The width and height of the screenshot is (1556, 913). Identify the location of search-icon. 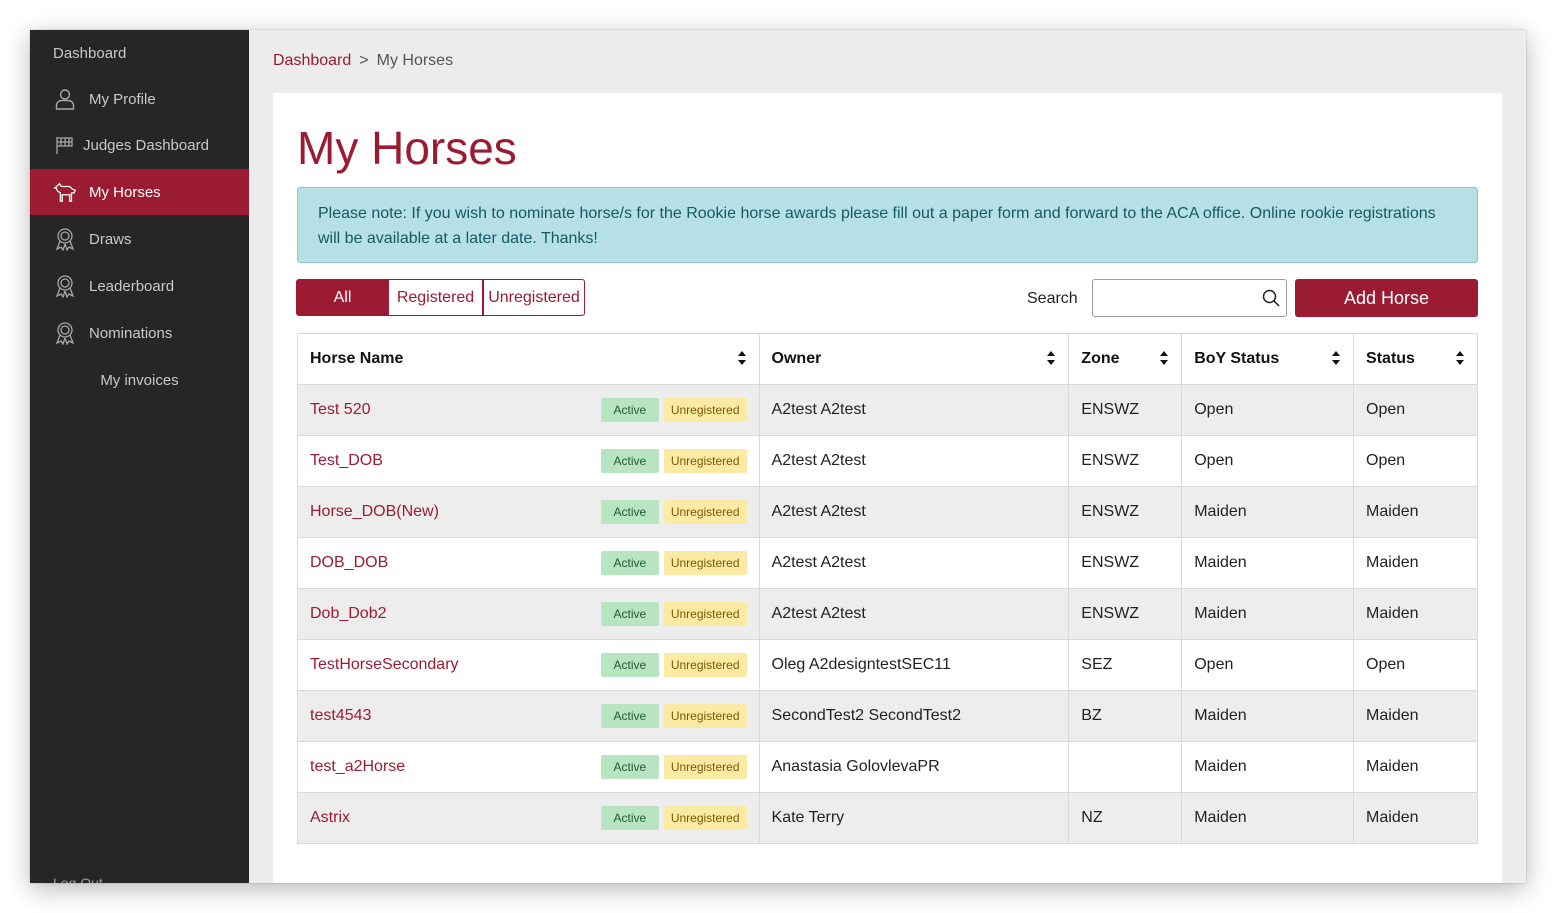
(1271, 298).